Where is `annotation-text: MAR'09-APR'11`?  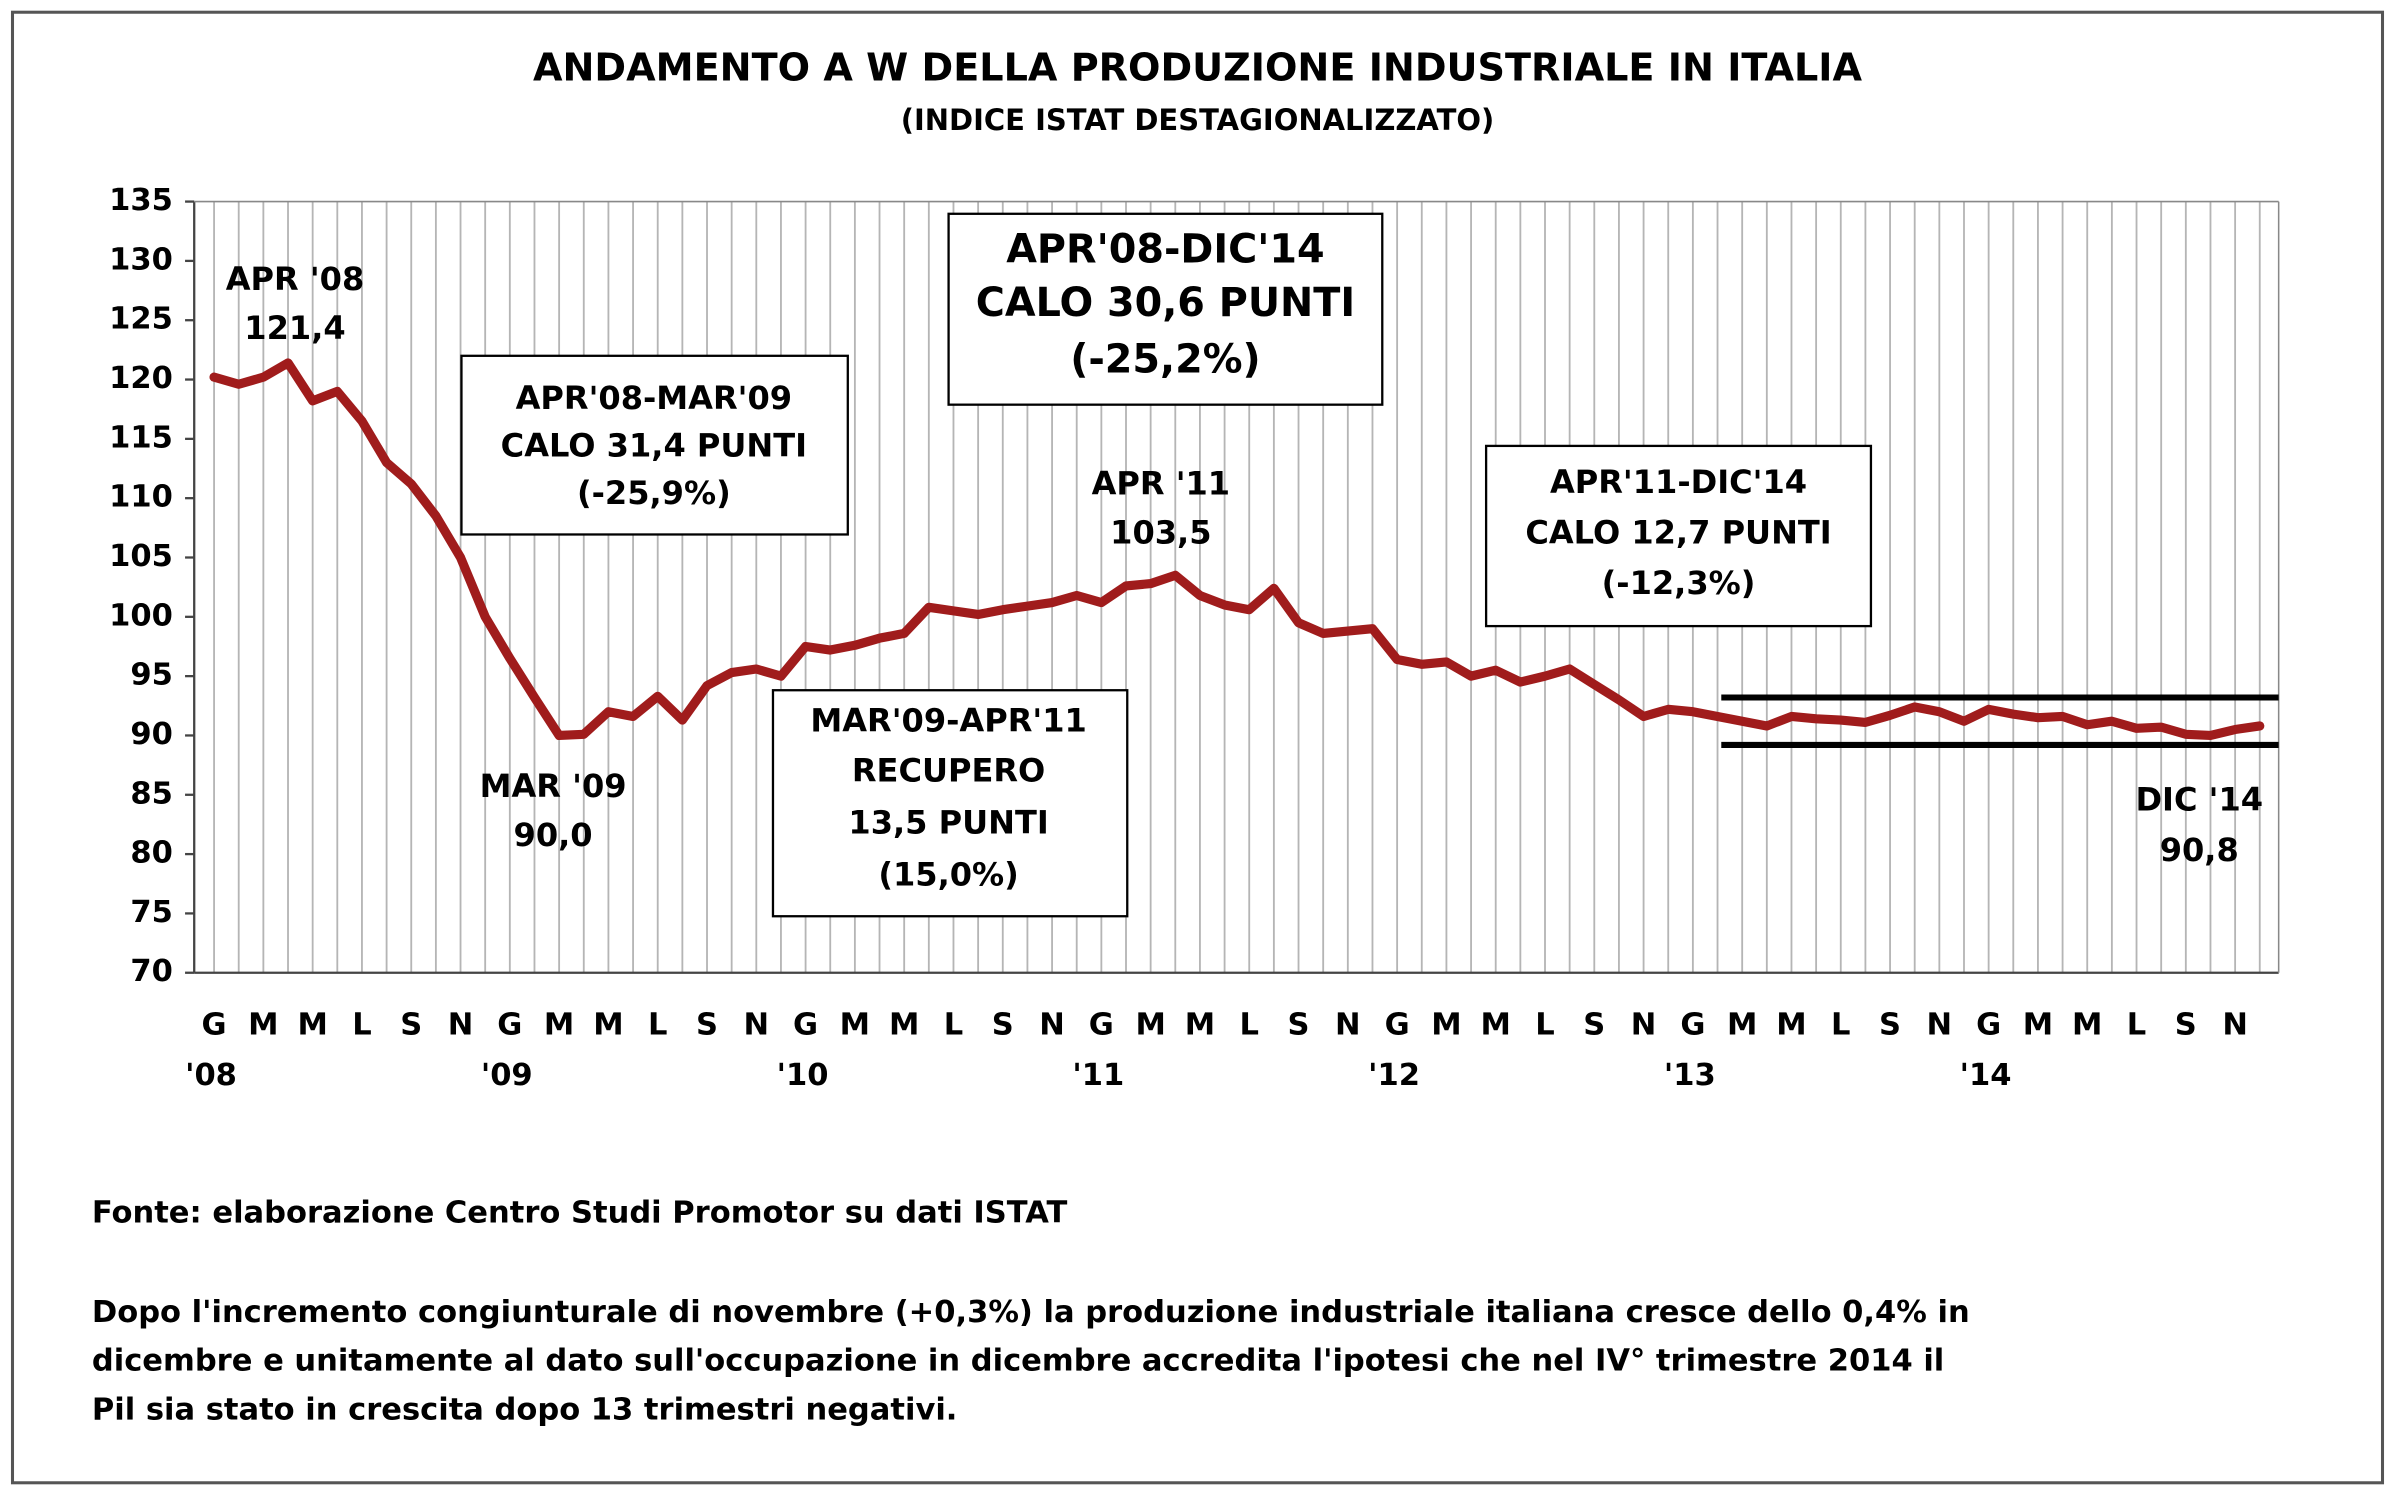
annotation-text: MAR'09-APR'11 is located at coordinates (948, 720).